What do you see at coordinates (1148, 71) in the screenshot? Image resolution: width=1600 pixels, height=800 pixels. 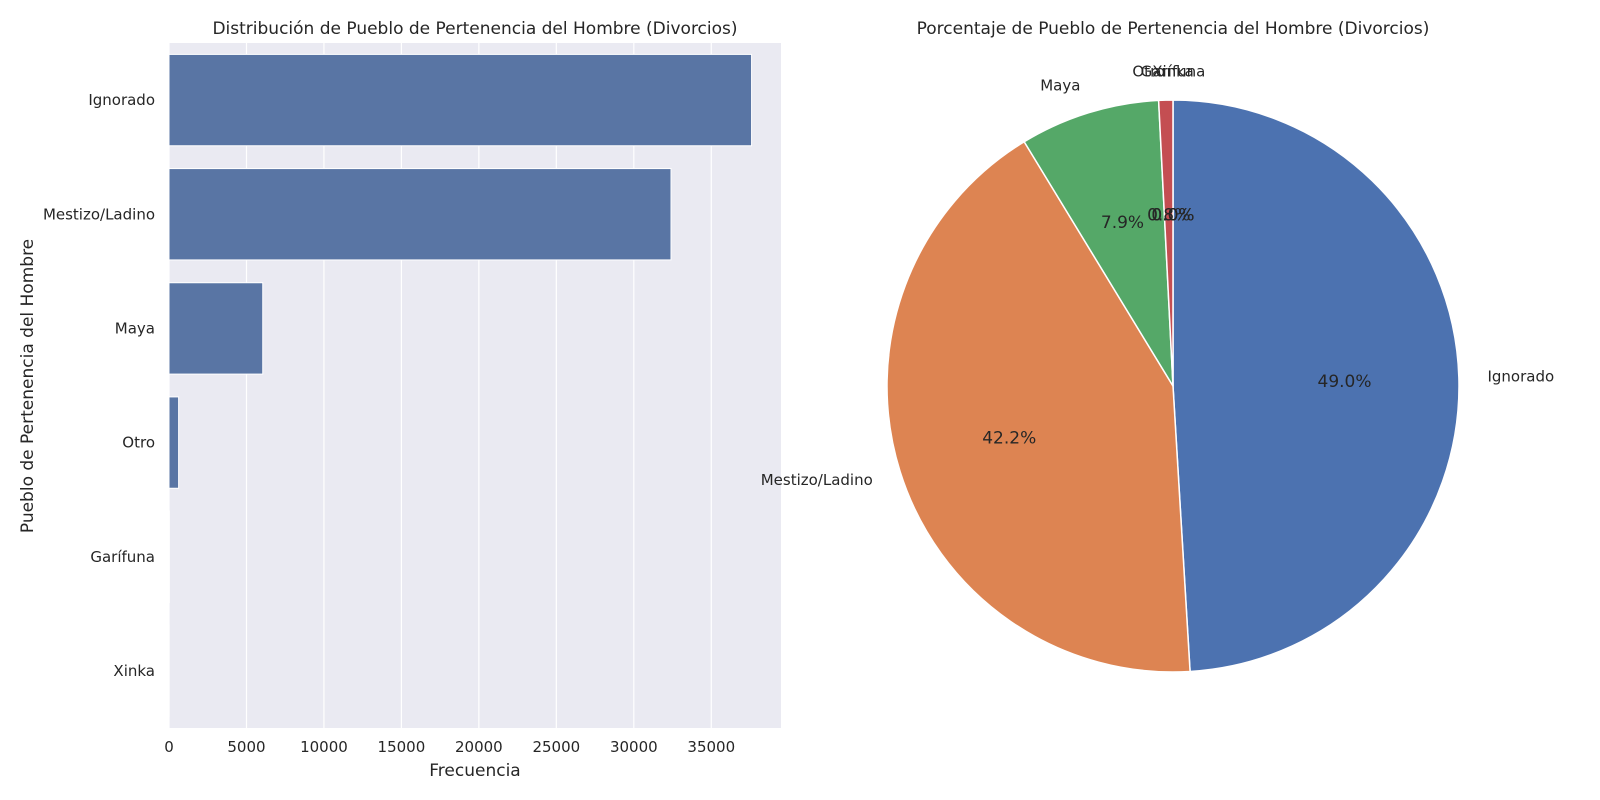 I see `pie-label-otro: Otro` at bounding box center [1148, 71].